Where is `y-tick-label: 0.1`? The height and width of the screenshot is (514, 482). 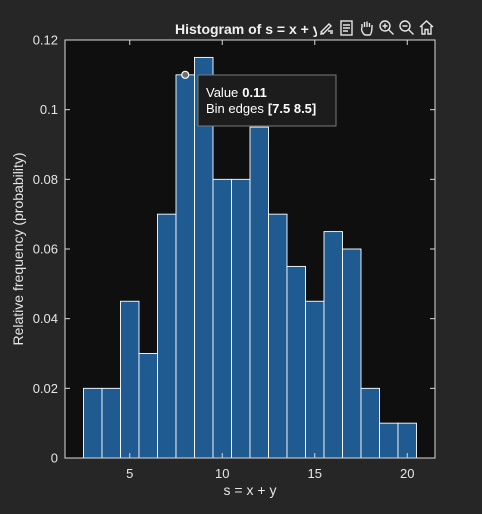
y-tick-label: 0.1 is located at coordinates (49, 109).